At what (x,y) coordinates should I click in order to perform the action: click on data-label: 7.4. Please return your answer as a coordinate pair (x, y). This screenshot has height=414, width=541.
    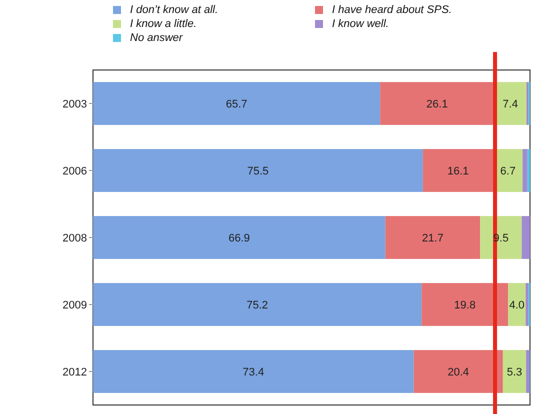
    Looking at the image, I should click on (510, 104).